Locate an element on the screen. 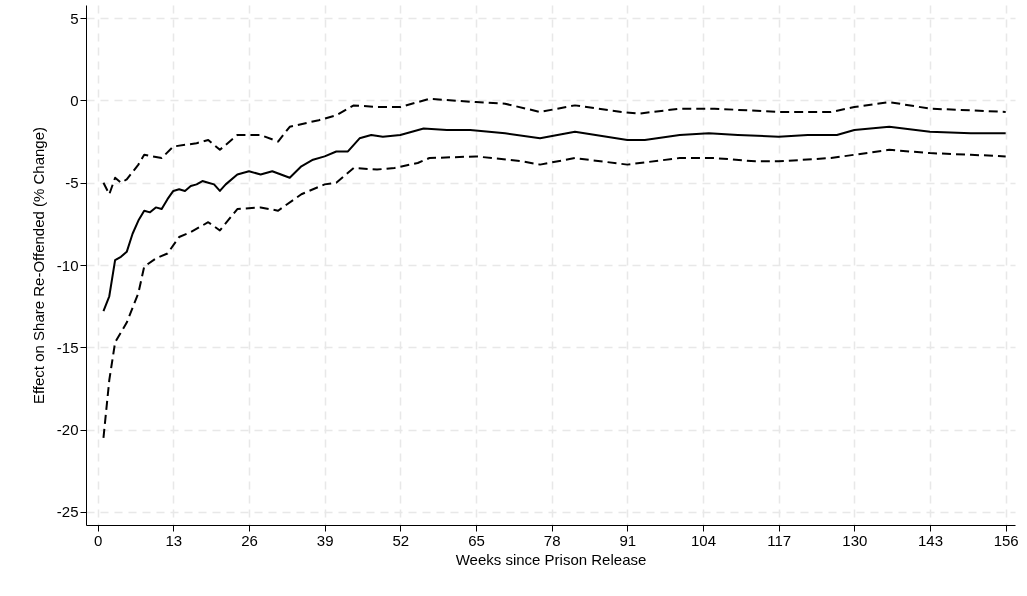 The width and height of the screenshot is (1027, 596). x-tick-label: 26 is located at coordinates (249, 540).